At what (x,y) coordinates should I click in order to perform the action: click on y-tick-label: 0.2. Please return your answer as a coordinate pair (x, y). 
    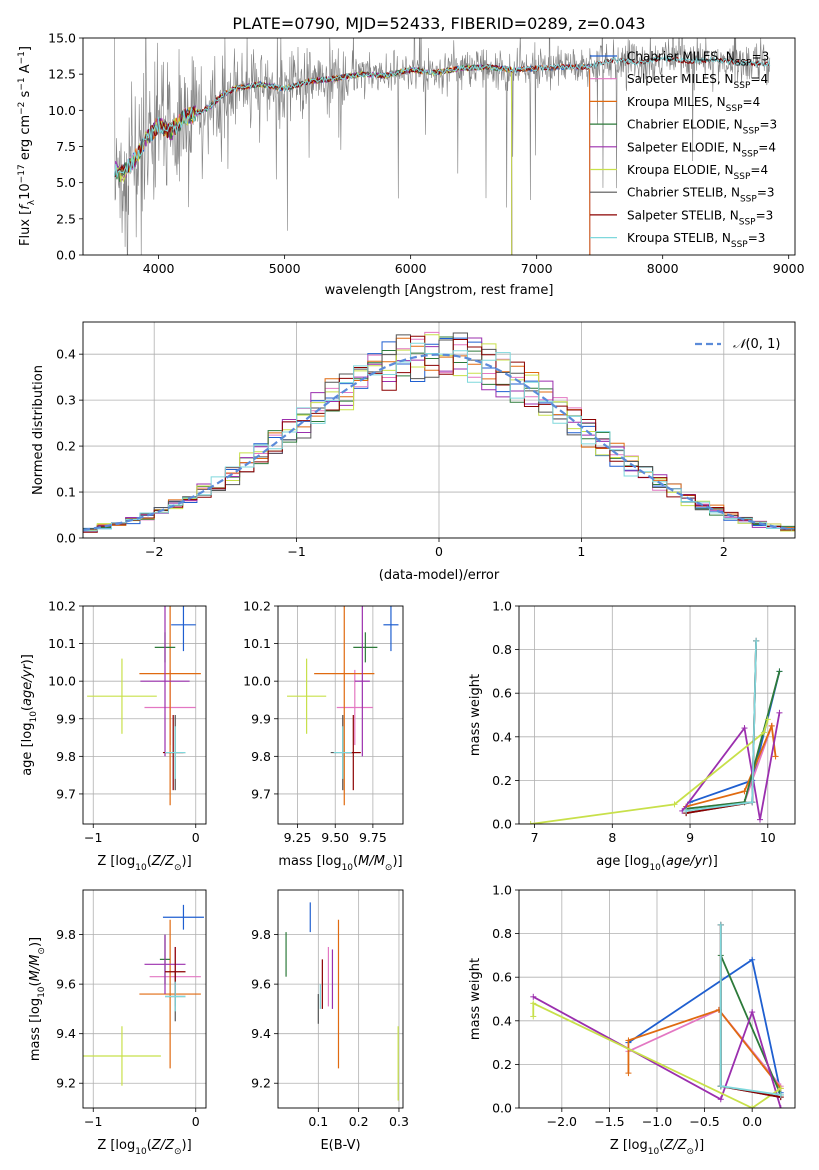
    Looking at the image, I should click on (66, 446).